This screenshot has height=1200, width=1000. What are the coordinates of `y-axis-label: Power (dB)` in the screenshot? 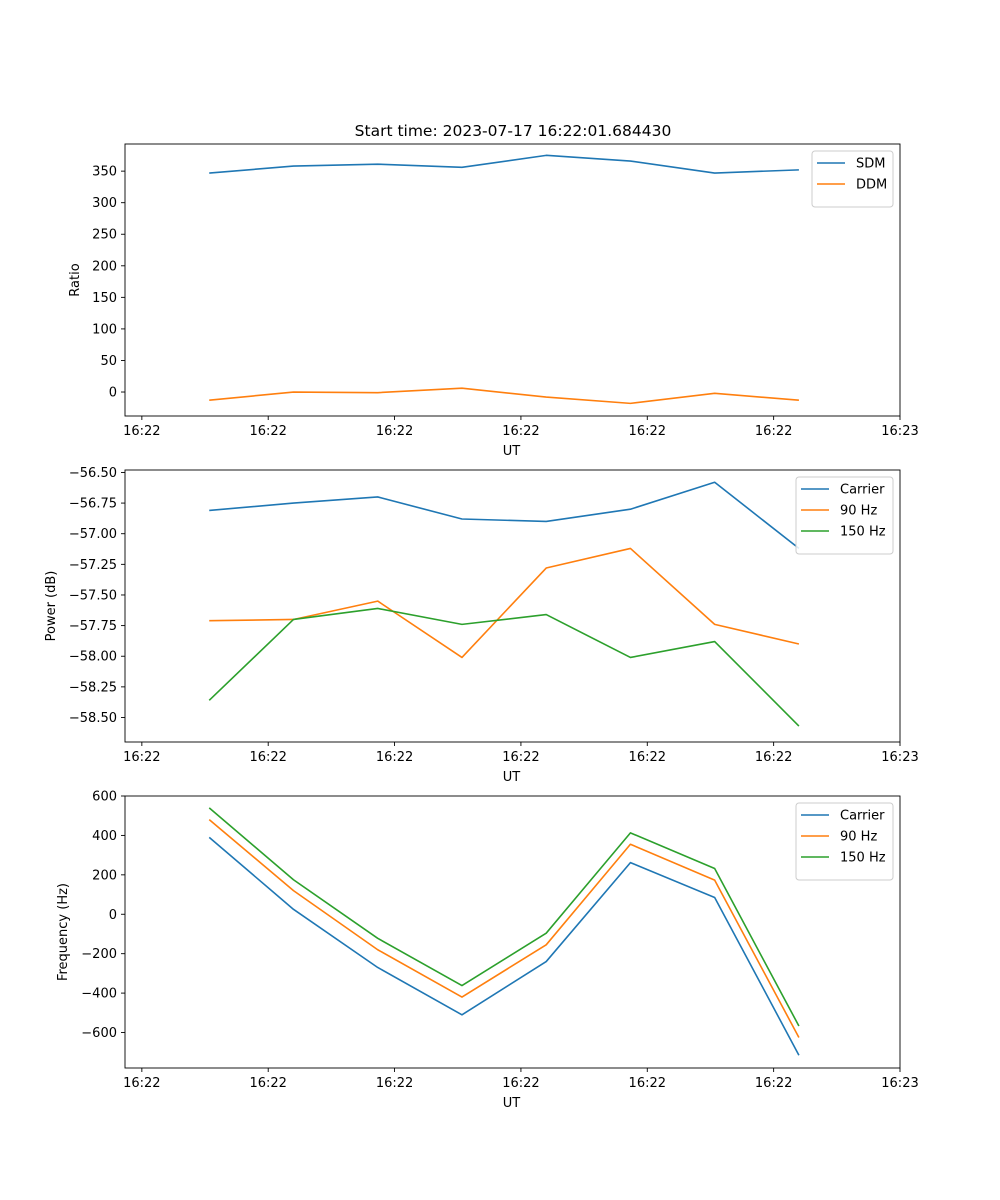 It's located at (51, 606).